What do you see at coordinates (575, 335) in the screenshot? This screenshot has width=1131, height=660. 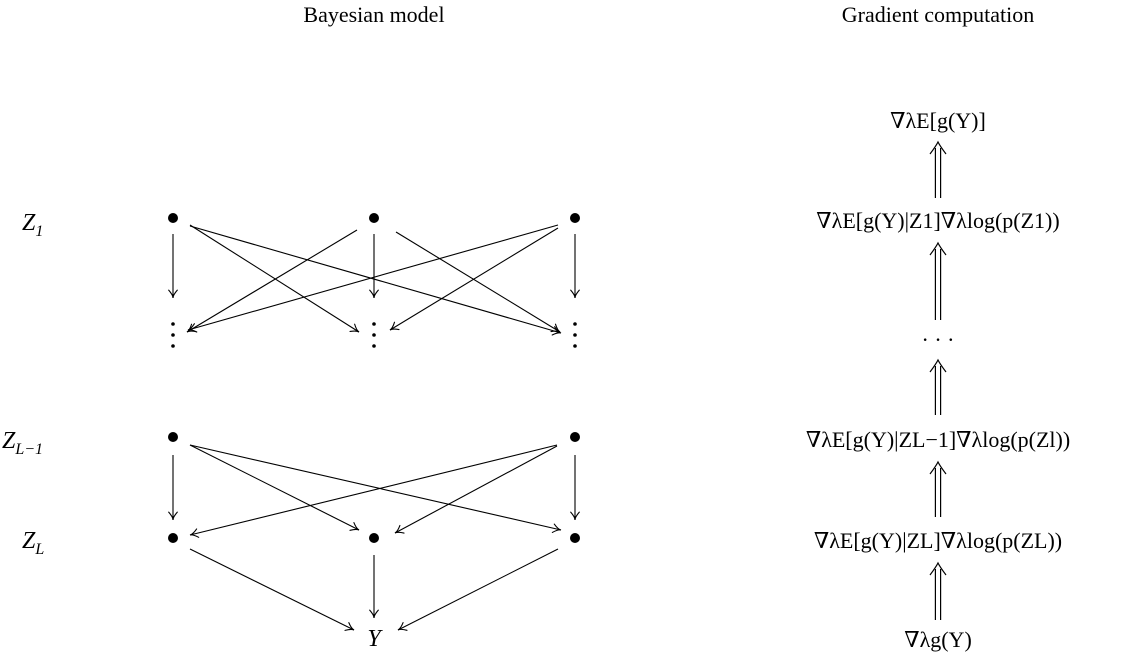 I see `ellipsis-right` at bounding box center [575, 335].